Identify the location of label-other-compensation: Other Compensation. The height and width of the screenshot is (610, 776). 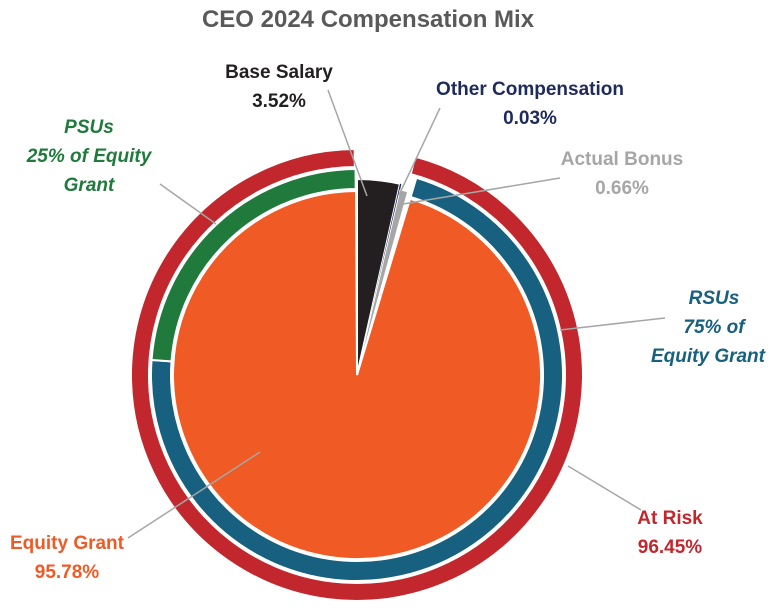
(530, 89).